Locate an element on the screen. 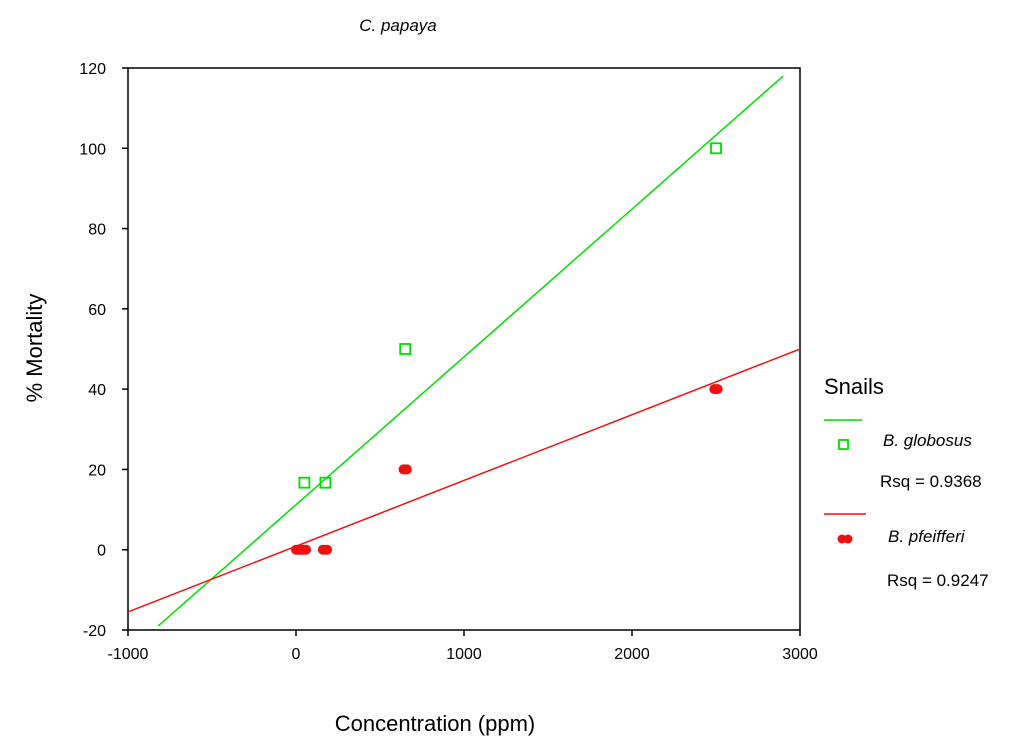 Image resolution: width=1021 pixels, height=738 pixels. legend-label-b-globosus: B. globosus is located at coordinates (927, 440).